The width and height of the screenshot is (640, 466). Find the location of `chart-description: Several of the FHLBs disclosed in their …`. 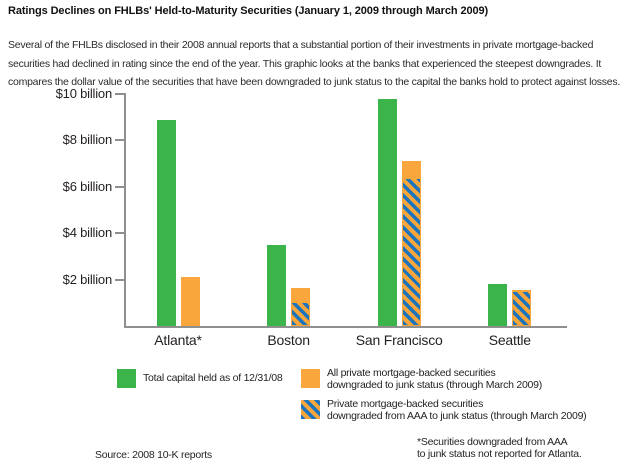

chart-description: Several of the FHLBs disclosed in their … is located at coordinates (314, 64).